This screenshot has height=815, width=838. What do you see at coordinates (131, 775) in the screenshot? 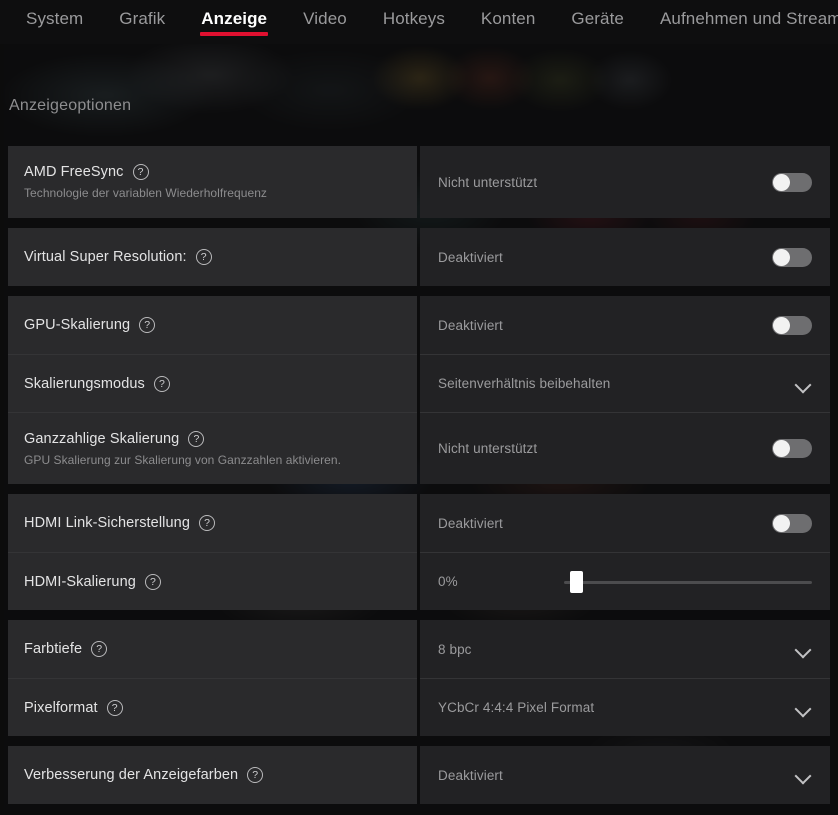
I see `setting-label: Verbesserung der Anzeigefarben` at bounding box center [131, 775].